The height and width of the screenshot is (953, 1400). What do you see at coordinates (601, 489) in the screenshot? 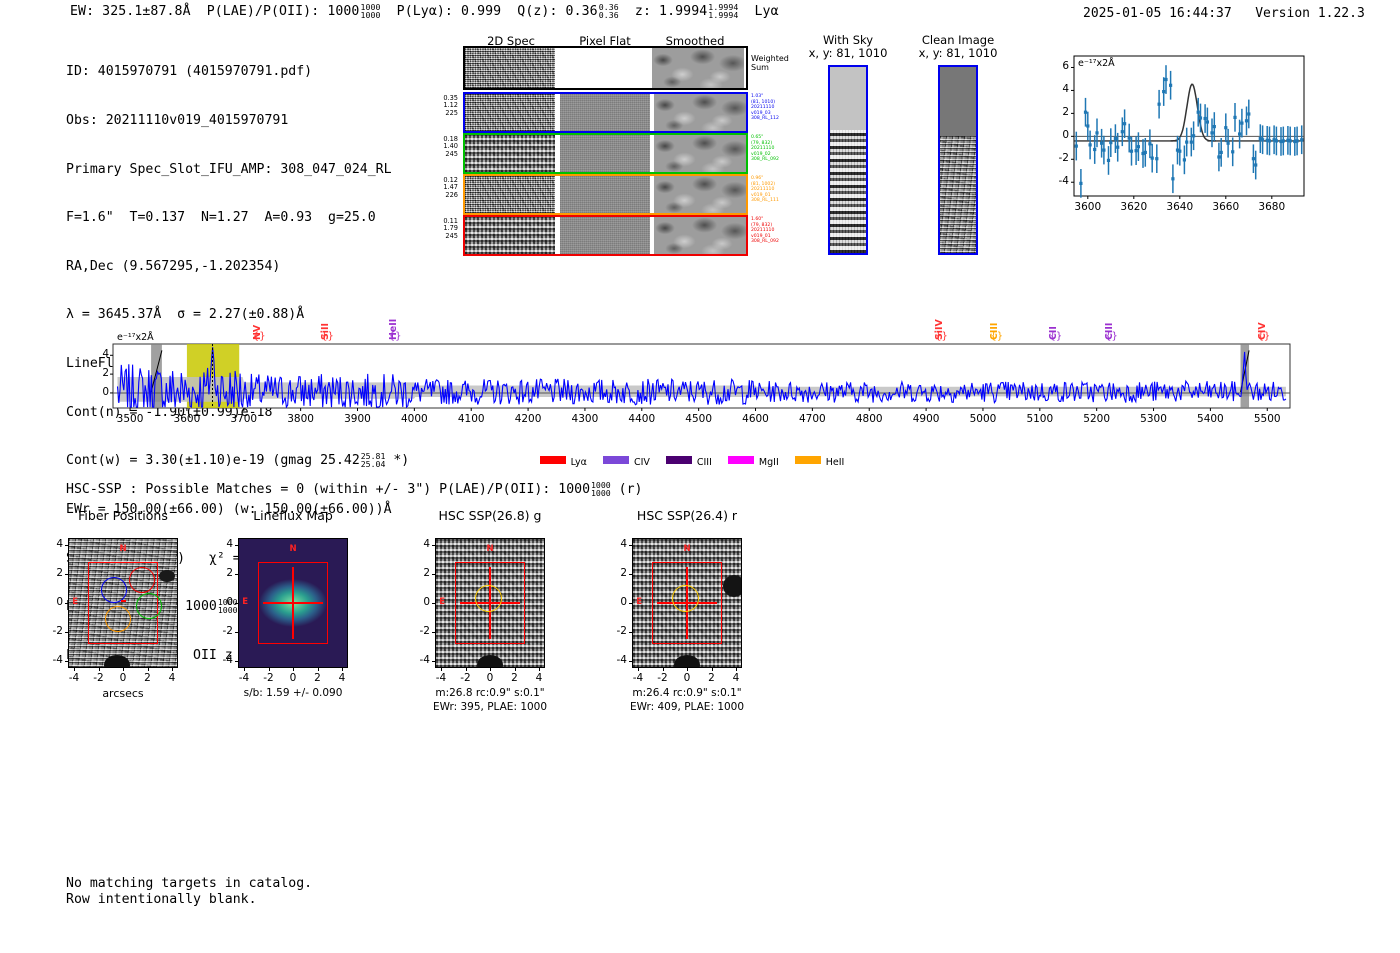
I see `hsc-plae-range: 1000 1000` at bounding box center [601, 489].